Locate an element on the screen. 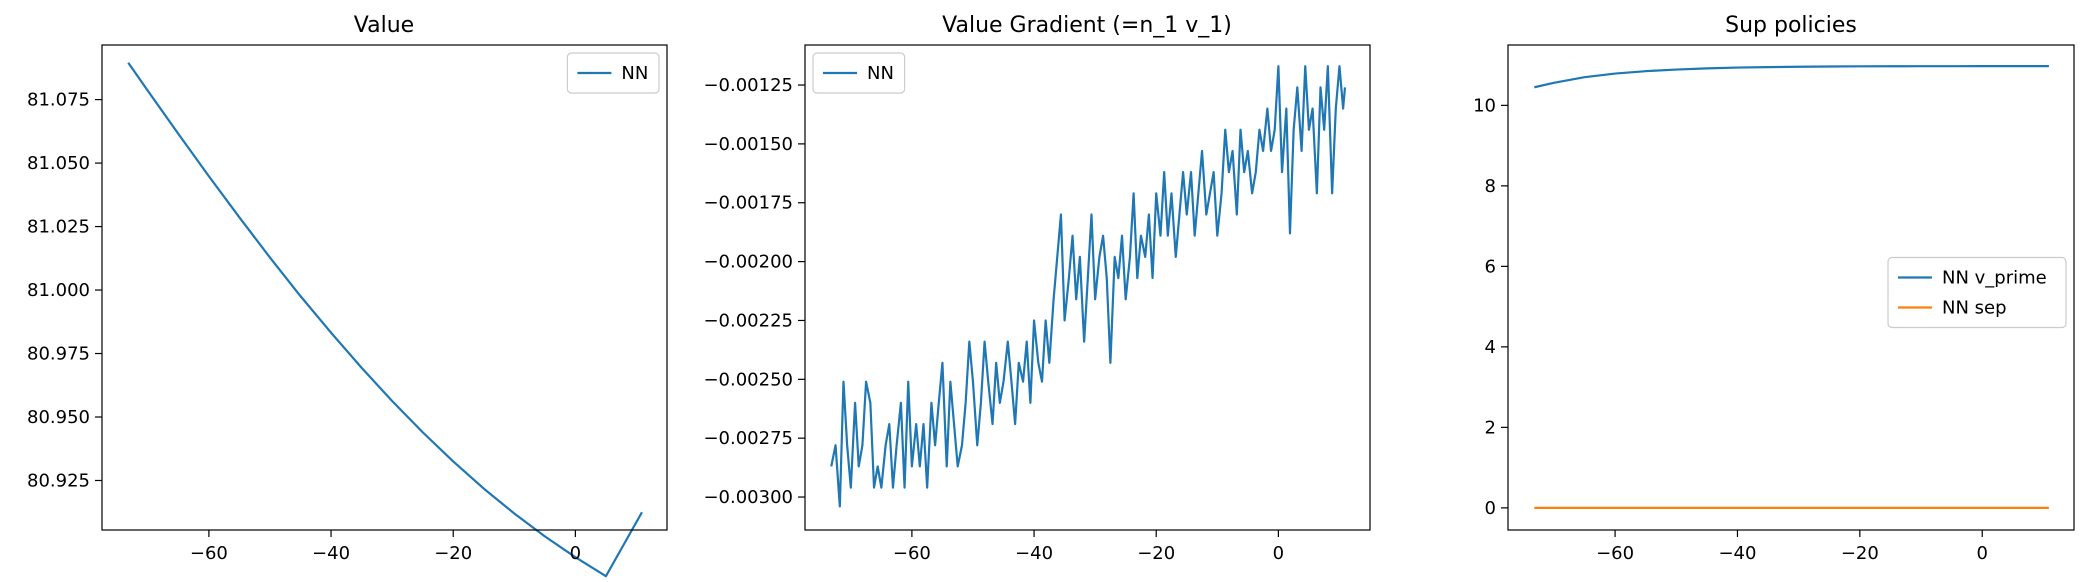 Image resolution: width=2085 pixels, height=582 pixels. y-tick-label: 80.975 is located at coordinates (58, 354).